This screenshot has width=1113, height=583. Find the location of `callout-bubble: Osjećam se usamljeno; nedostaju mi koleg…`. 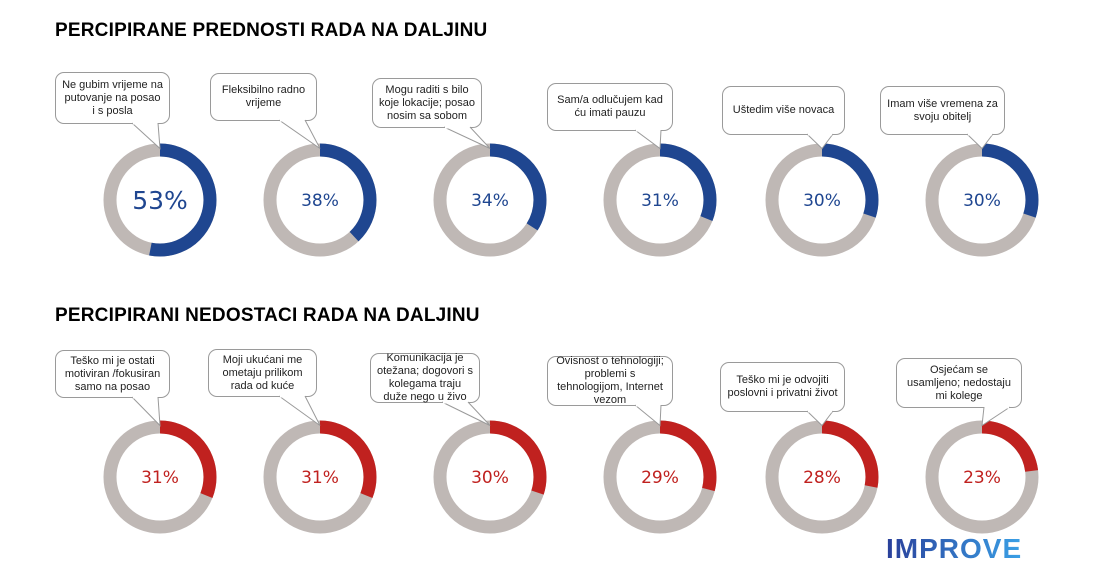

callout-bubble: Osjećam se usamljeno; nedostaju mi koleg… is located at coordinates (959, 383).